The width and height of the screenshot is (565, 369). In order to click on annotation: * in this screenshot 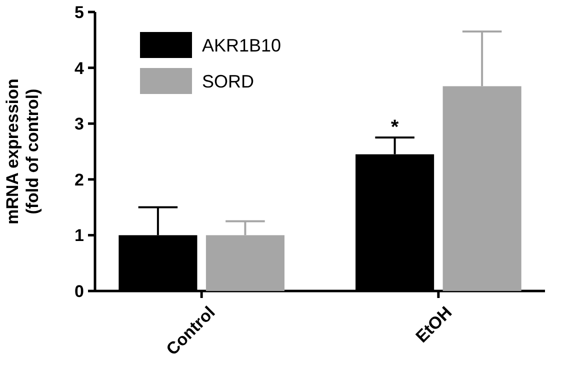, I will do `click(394, 127)`.